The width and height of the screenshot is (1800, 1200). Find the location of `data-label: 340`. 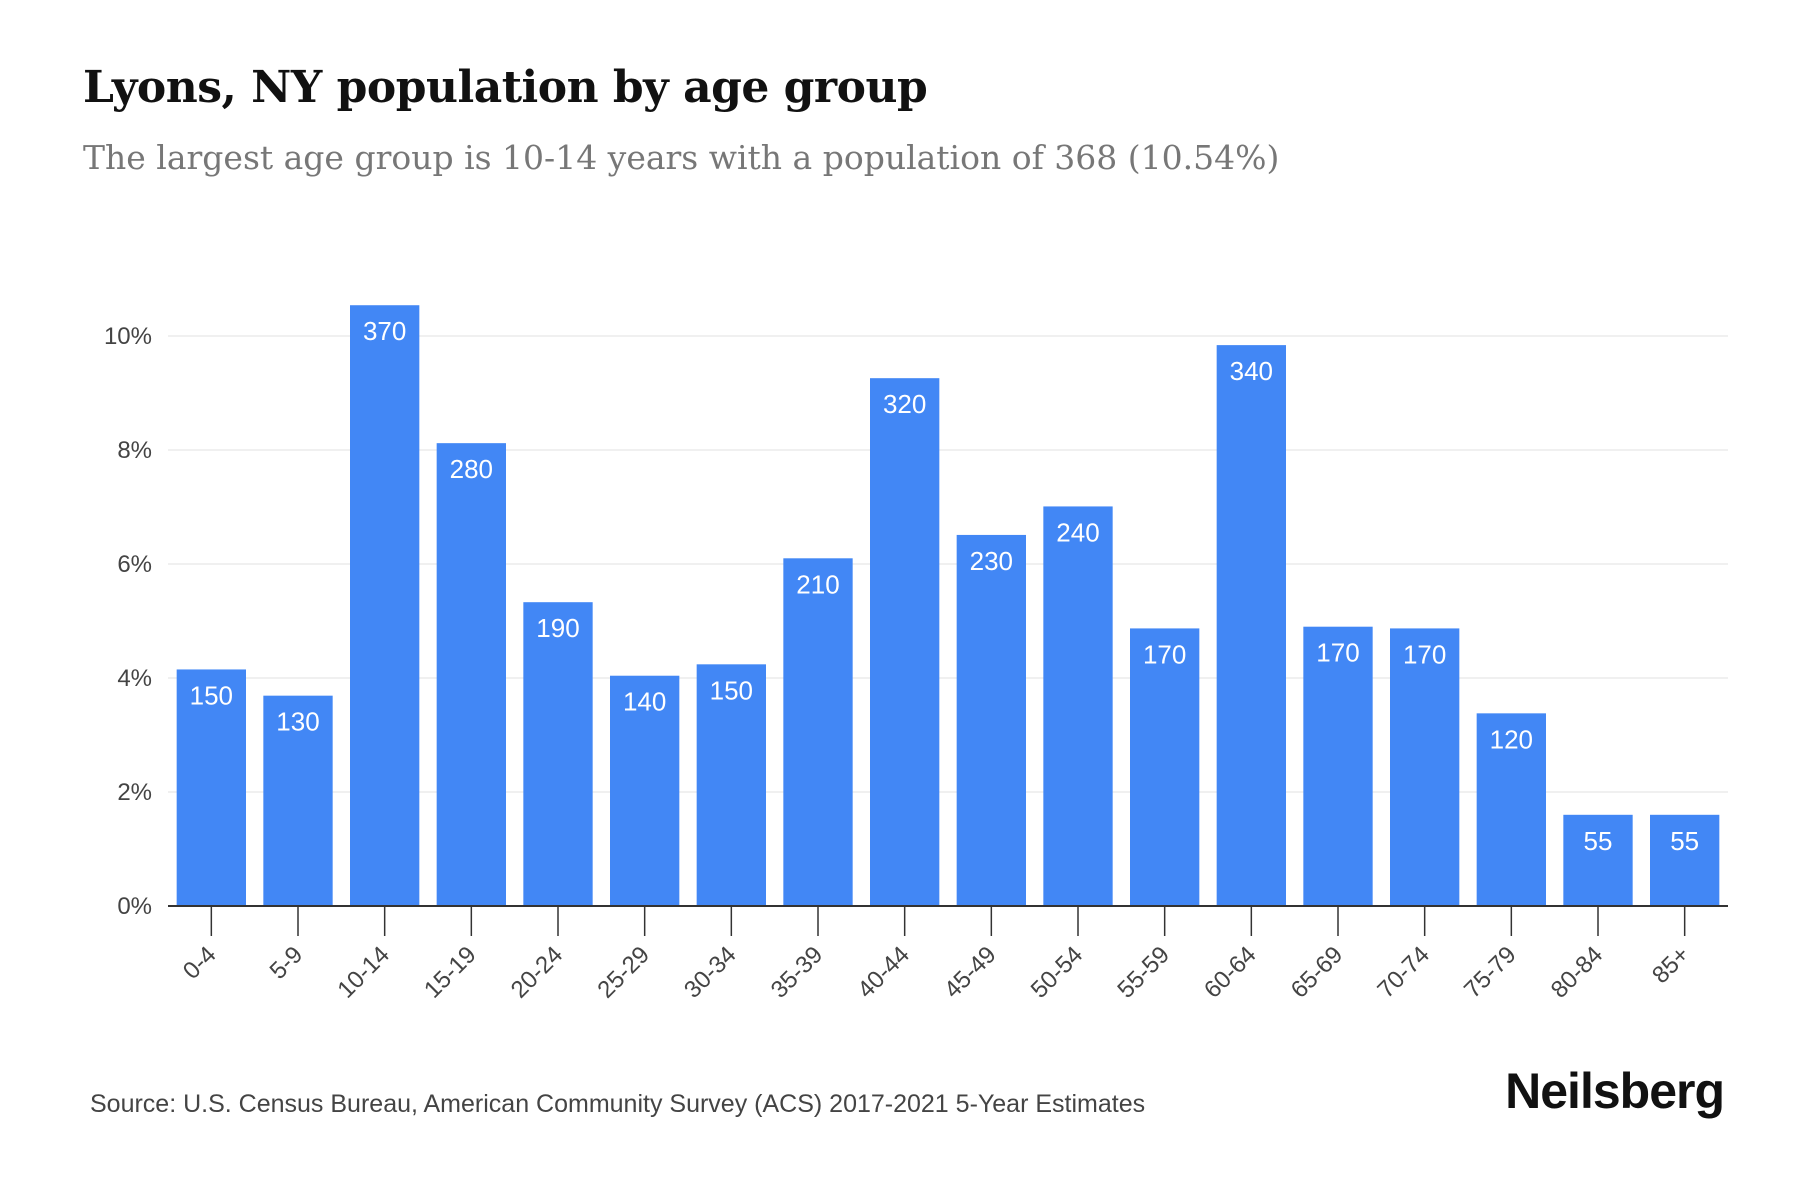

data-label: 340 is located at coordinates (1251, 371).